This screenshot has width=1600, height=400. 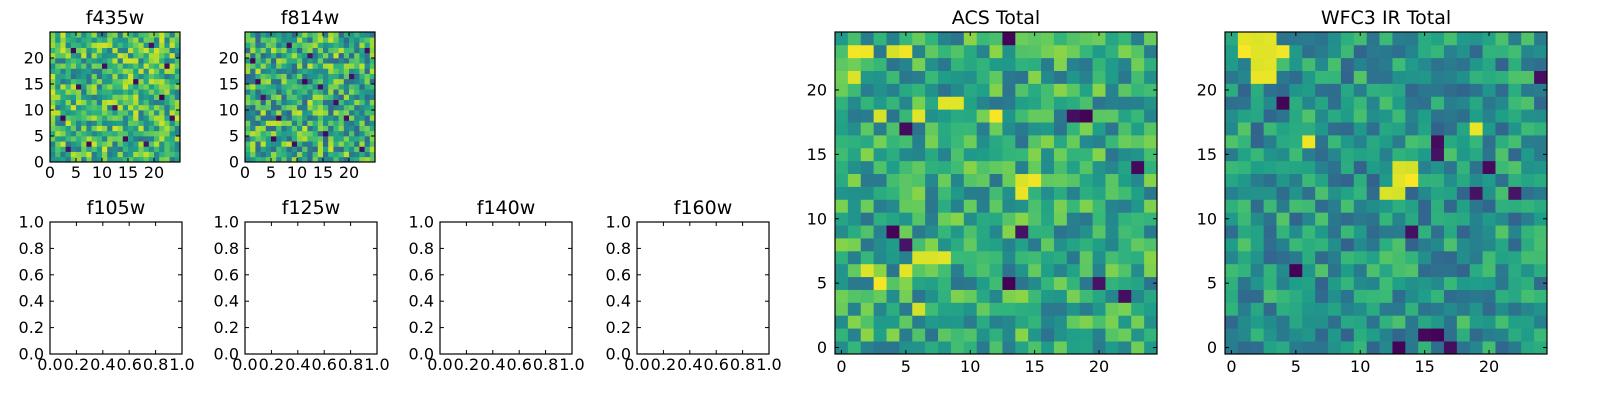 What do you see at coordinates (1212, 283) in the screenshot?
I see `y-tick-label: 5` at bounding box center [1212, 283].